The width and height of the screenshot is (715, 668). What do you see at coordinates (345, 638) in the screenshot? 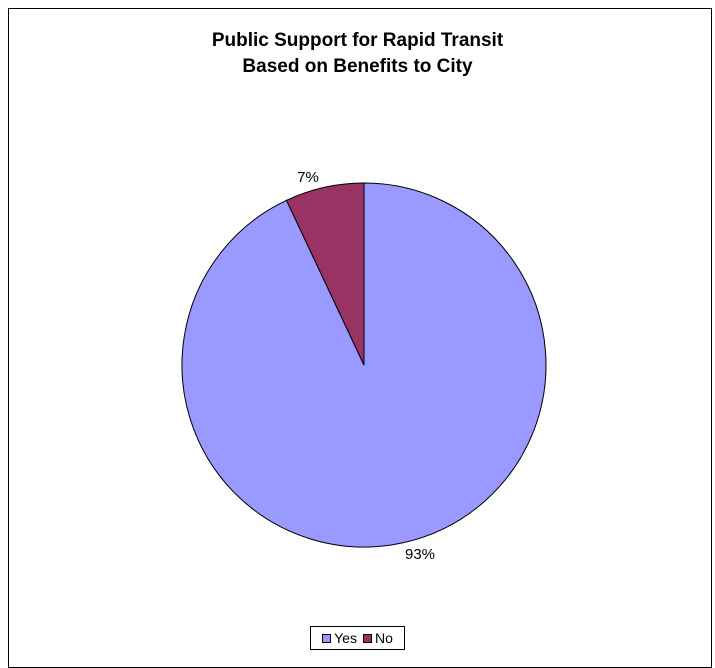
I see `legend-label-yes: Yes` at bounding box center [345, 638].